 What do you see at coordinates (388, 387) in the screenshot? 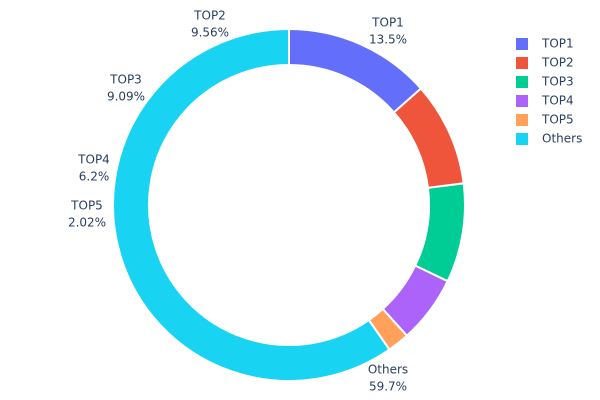
I see `slice-value-label: 59.7%` at bounding box center [388, 387].